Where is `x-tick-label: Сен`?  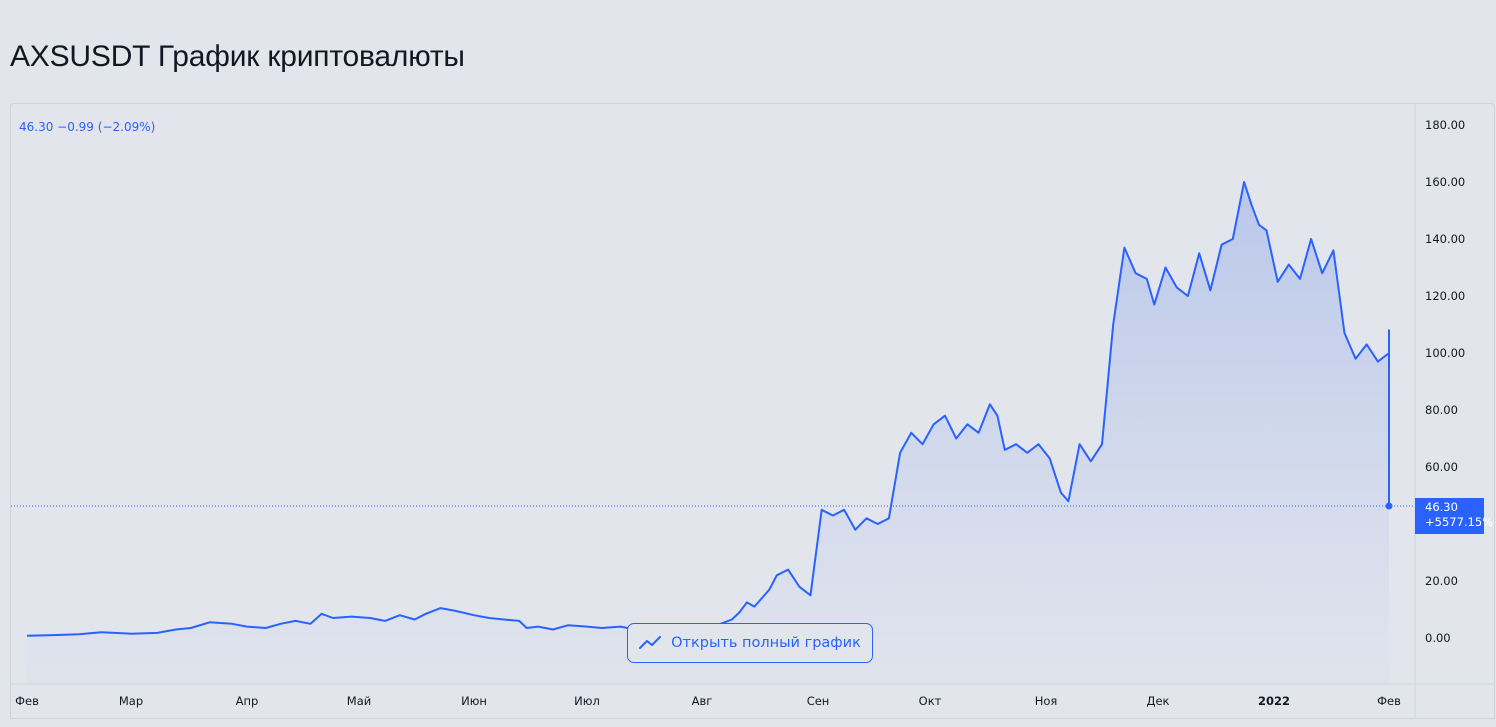 x-tick-label: Сен is located at coordinates (818, 701).